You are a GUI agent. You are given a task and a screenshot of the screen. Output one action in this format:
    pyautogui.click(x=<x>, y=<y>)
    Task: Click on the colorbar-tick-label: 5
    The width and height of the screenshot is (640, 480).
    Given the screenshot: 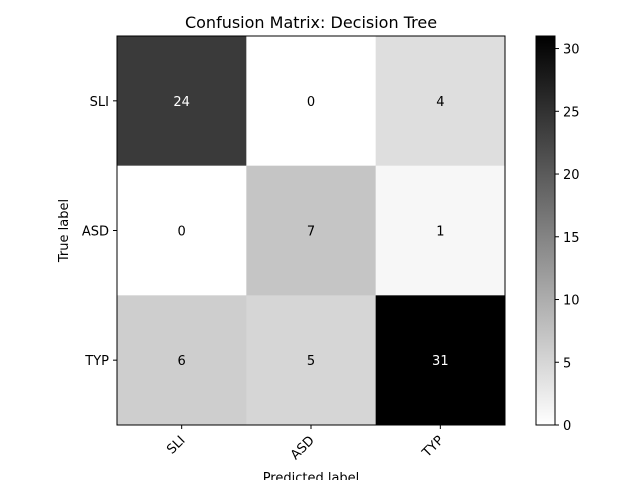 What is the action you would take?
    pyautogui.click(x=567, y=363)
    